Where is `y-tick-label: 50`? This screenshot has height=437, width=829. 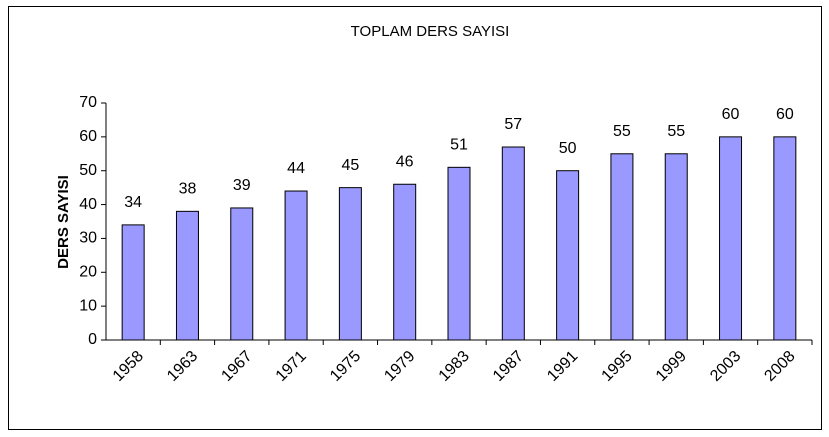 y-tick-label: 50 is located at coordinates (88, 170).